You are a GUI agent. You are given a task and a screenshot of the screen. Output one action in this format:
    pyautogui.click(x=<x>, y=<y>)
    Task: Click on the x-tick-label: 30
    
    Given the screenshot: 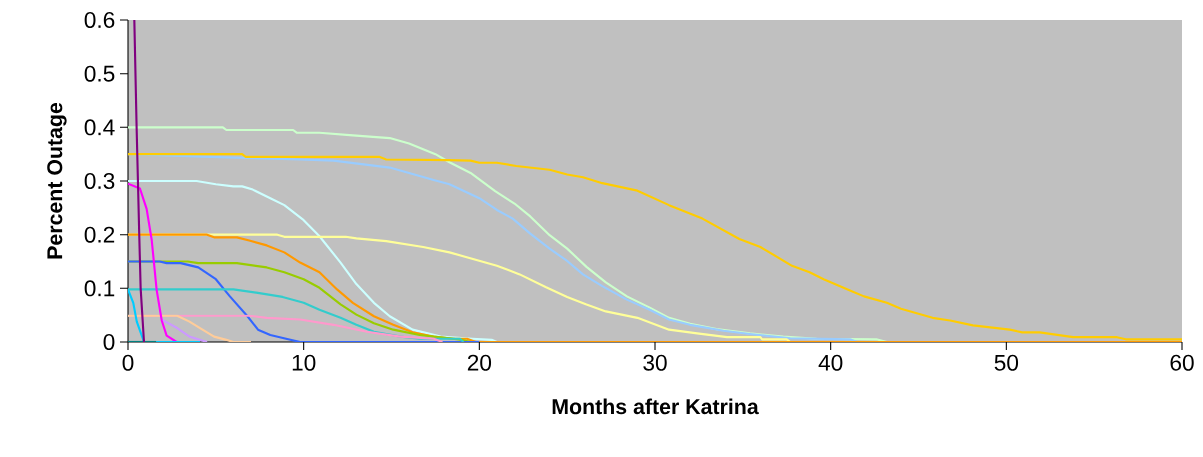 What is the action you would take?
    pyautogui.click(x=655, y=362)
    